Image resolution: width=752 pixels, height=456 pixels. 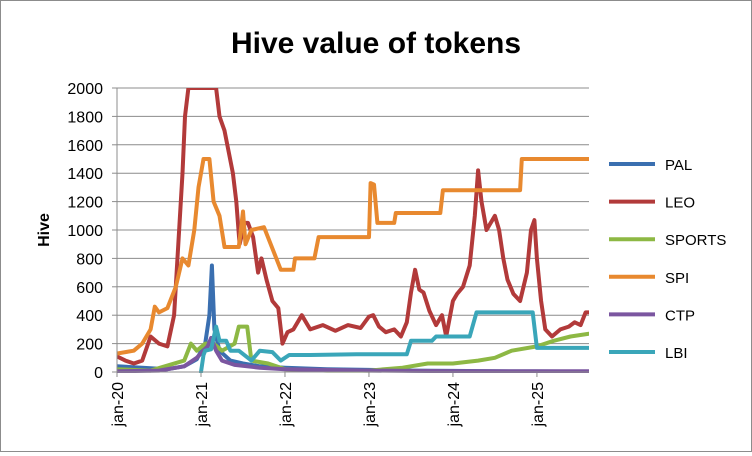 I want to click on y-tick-label: 1000, so click(x=85, y=231).